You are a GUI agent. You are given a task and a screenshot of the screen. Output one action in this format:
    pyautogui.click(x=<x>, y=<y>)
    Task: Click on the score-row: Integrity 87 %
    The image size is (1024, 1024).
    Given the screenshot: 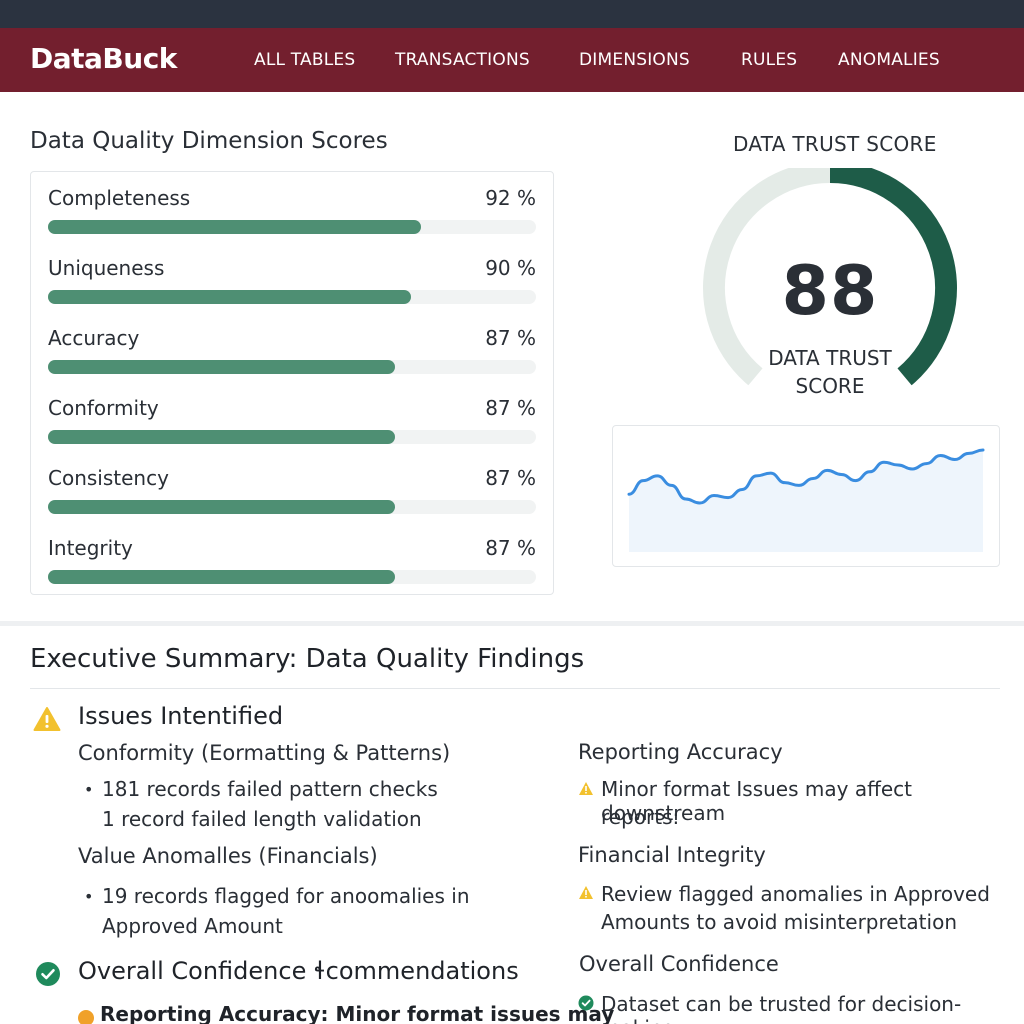 What is the action you would take?
    pyautogui.click(x=292, y=566)
    